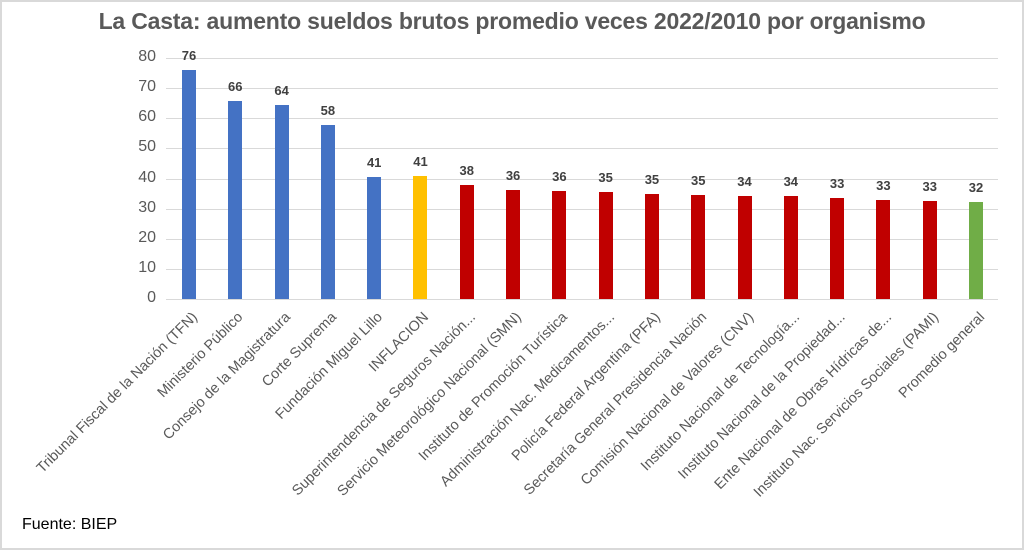  I want to click on data-label: 38, so click(466, 171).